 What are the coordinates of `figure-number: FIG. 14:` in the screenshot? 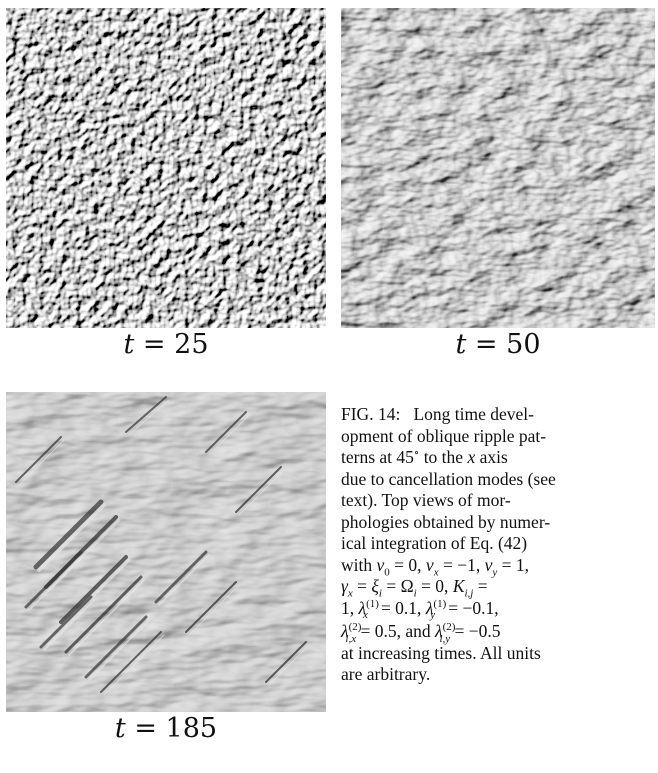 It's located at (371, 414).